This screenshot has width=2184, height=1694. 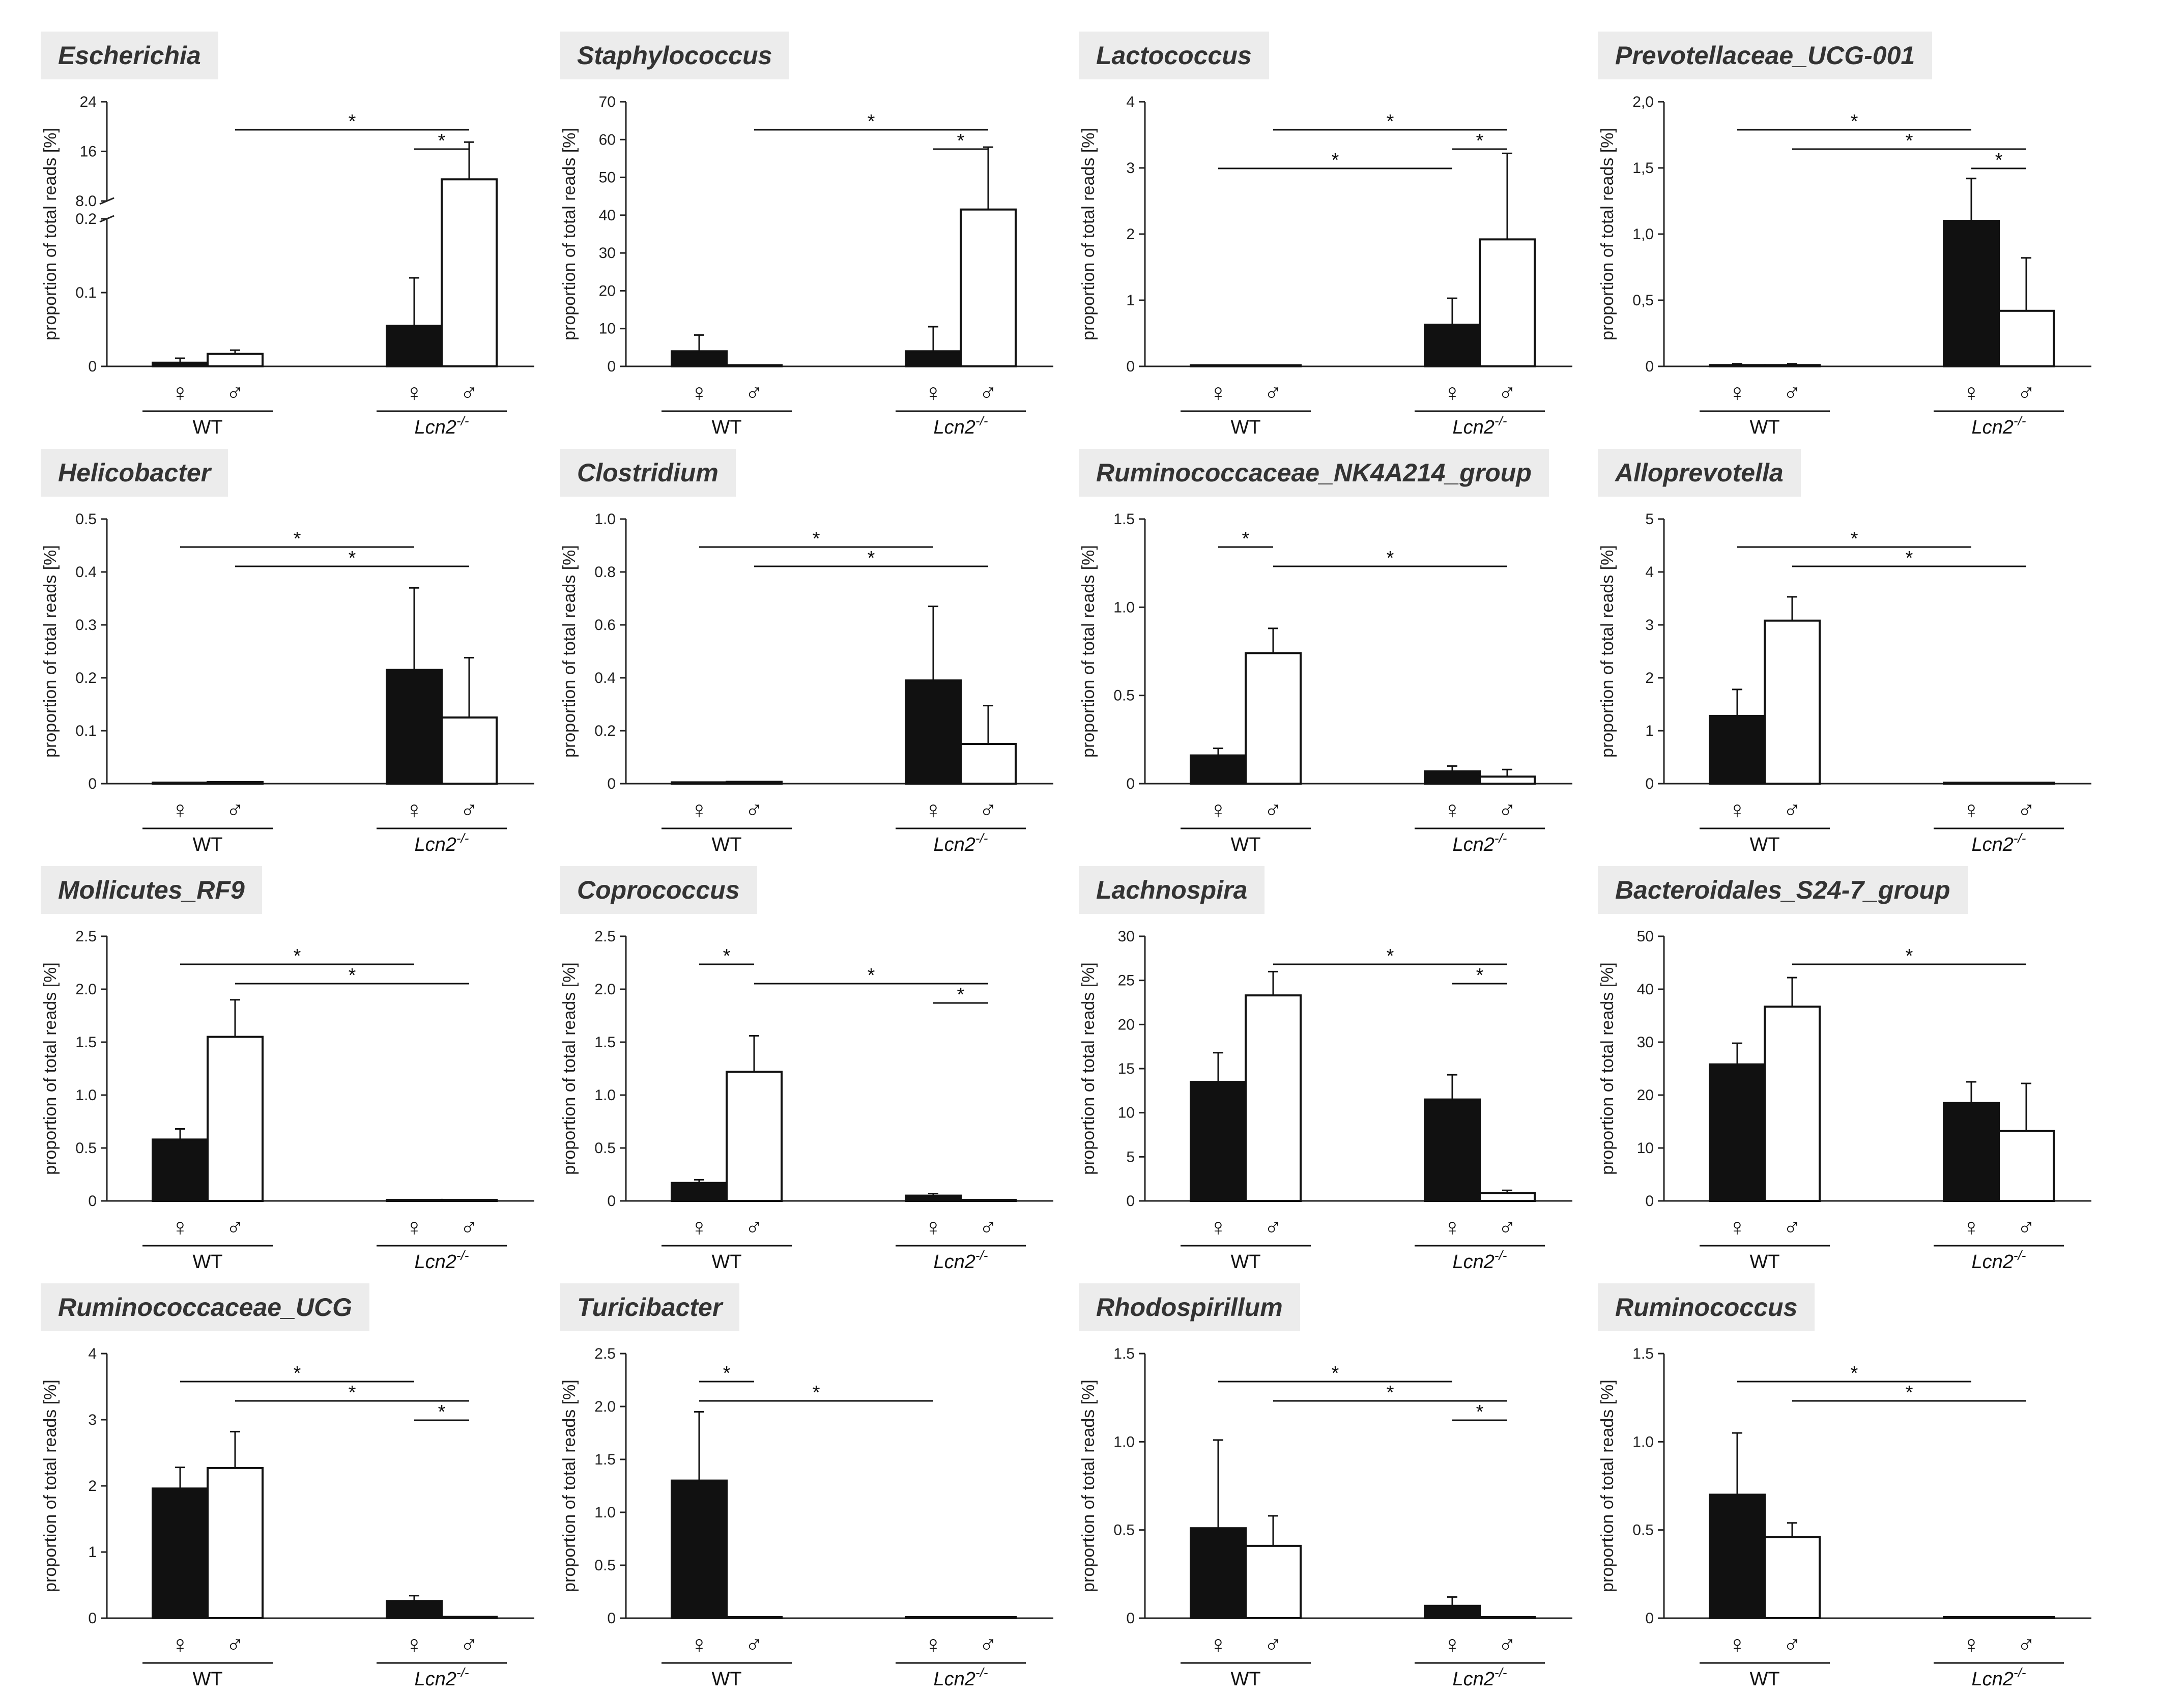 I want to click on y-tick-label: 10, so click(x=607, y=329).